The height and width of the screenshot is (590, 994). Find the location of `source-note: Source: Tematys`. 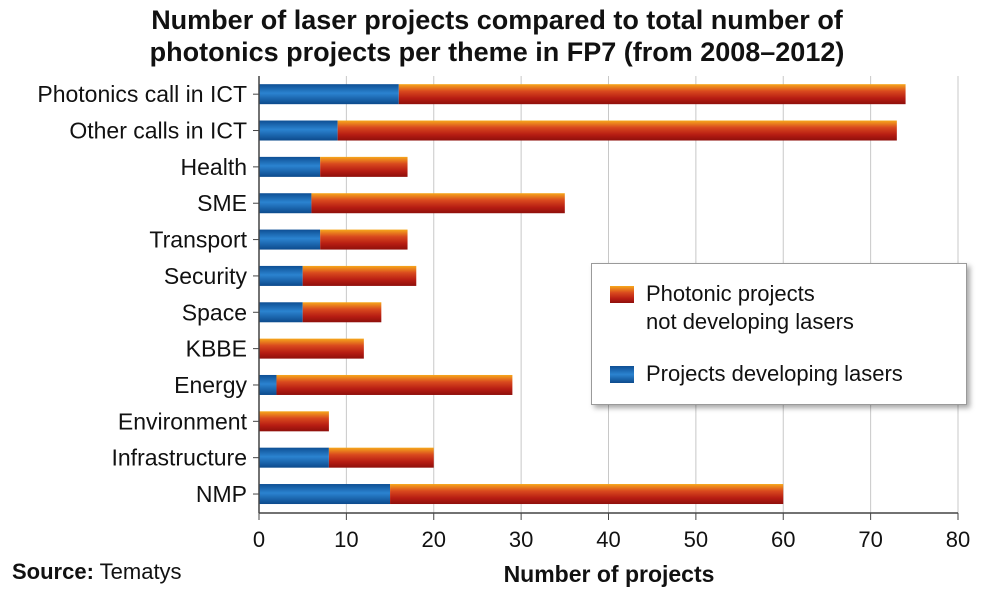

source-note: Source: Tematys is located at coordinates (97, 572).